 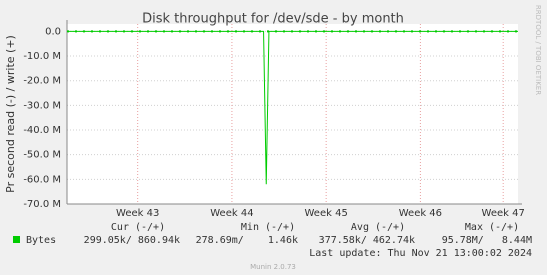 I want to click on legend-swatch, so click(x=16, y=239).